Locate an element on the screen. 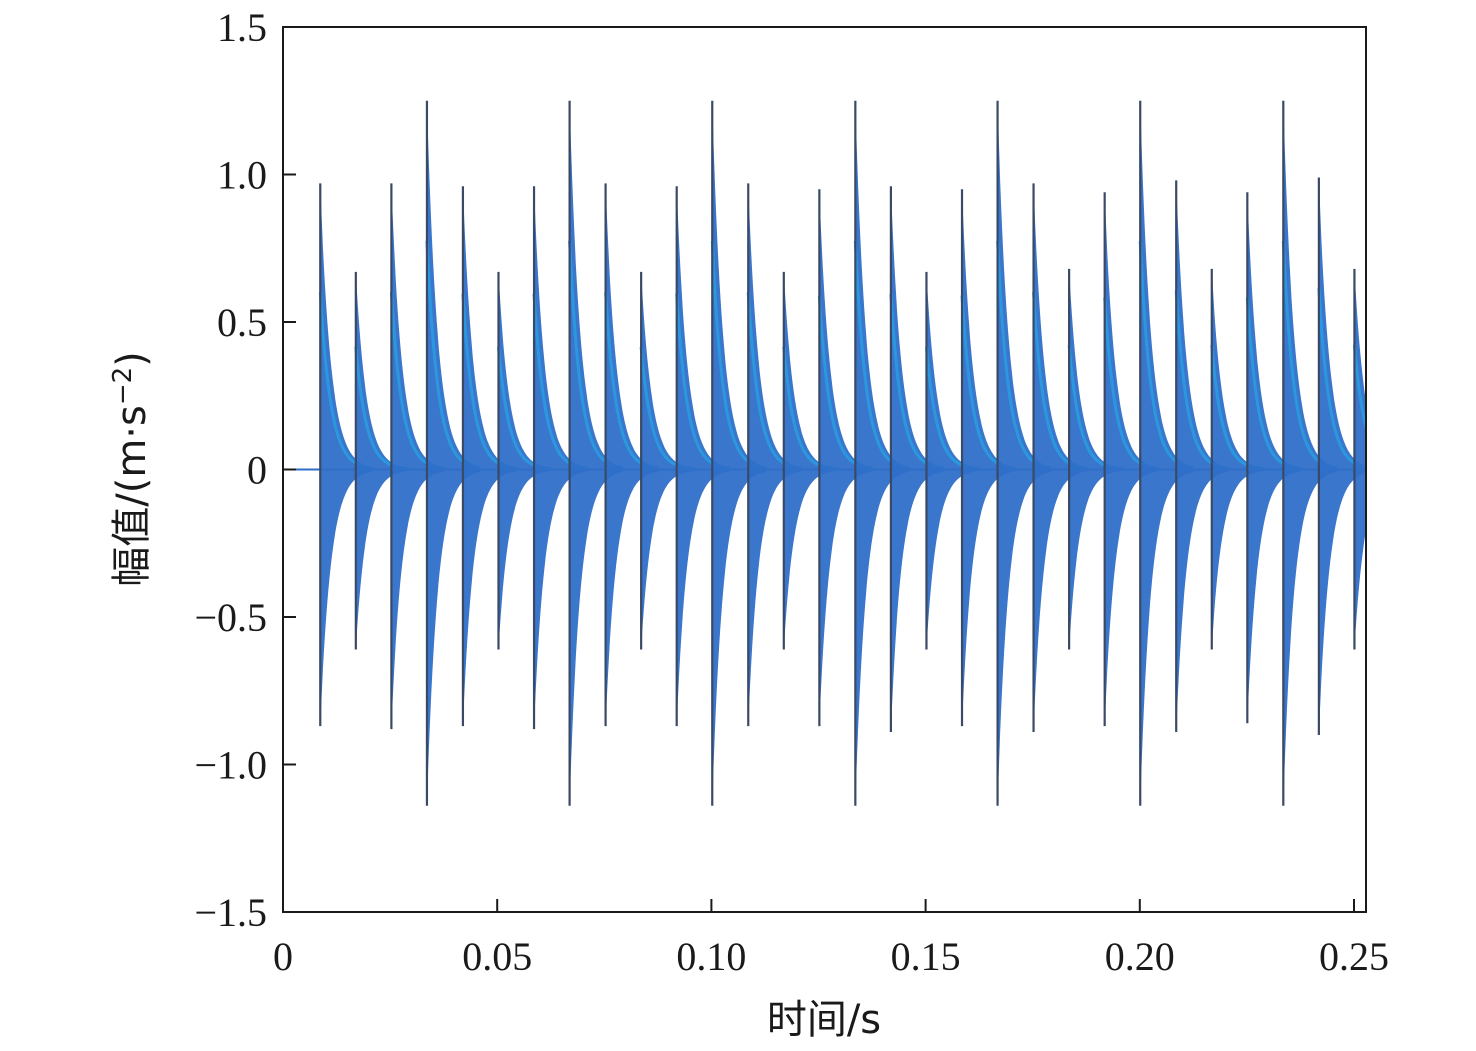 The image size is (1476, 1051). x-tick-label: 0.05 is located at coordinates (497, 956).